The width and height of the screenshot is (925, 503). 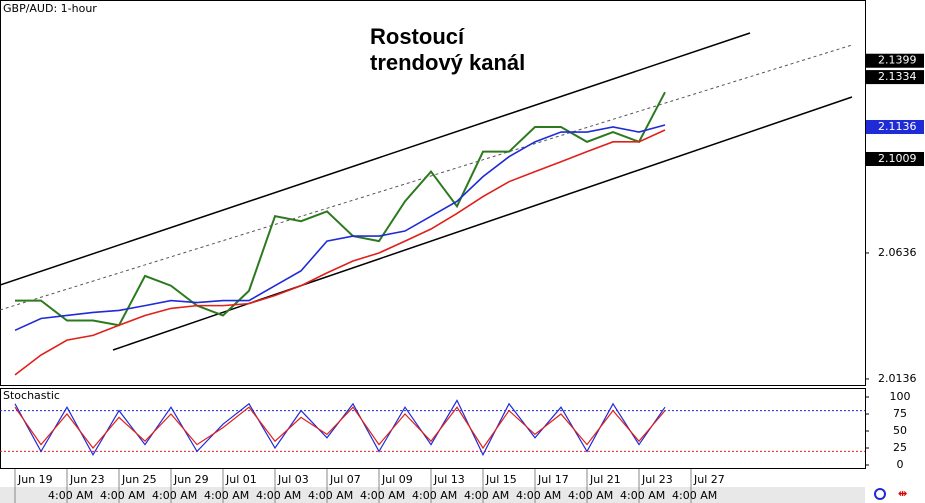 What do you see at coordinates (897, 60) in the screenshot?
I see `price-box-label: 2.1399` at bounding box center [897, 60].